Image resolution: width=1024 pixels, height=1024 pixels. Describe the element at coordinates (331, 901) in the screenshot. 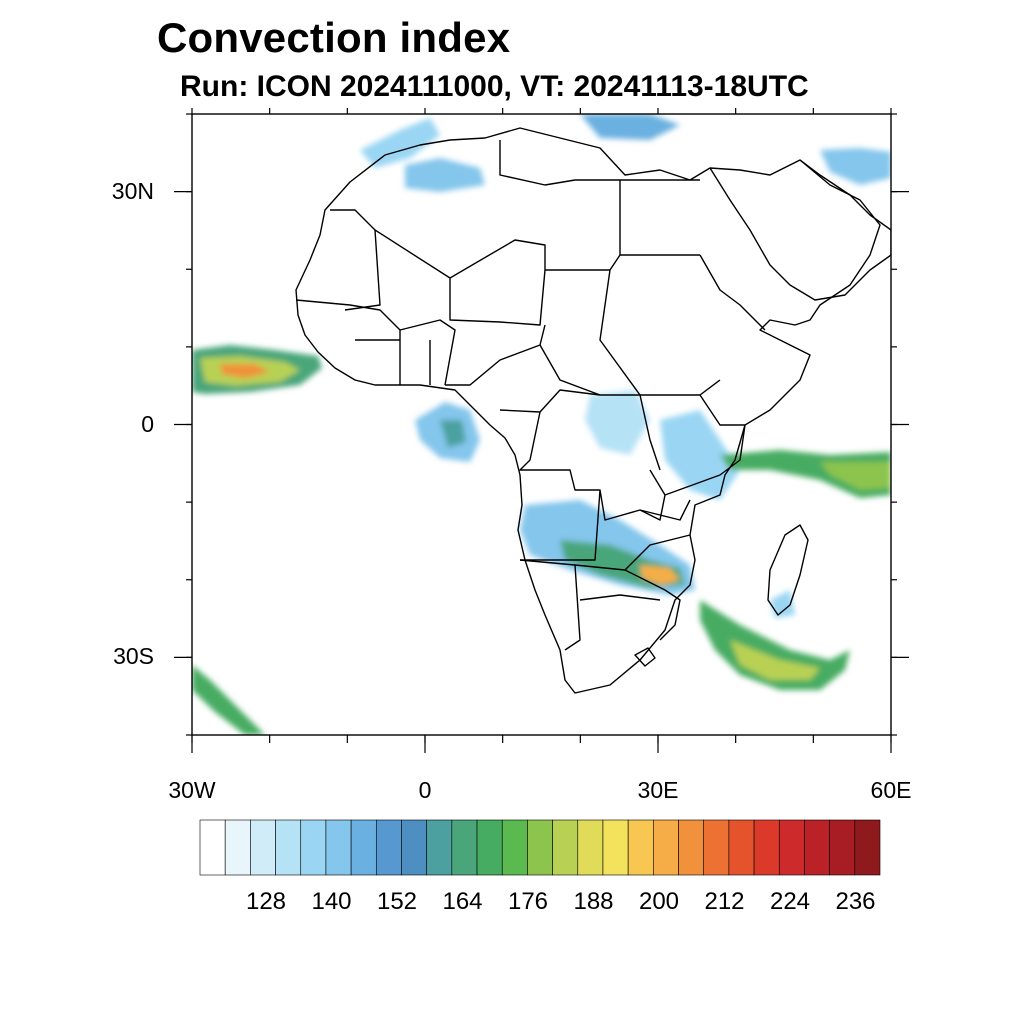

I see `colorbar-label: 140` at that location.